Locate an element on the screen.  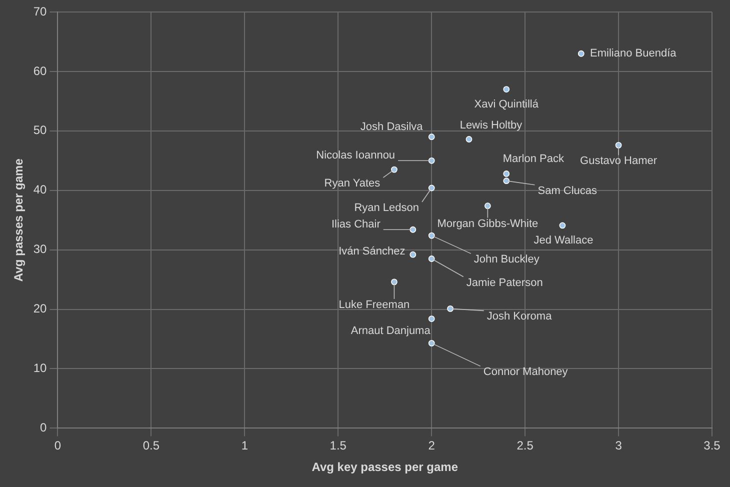
annotation: Lewis Holtby is located at coordinates (491, 125).